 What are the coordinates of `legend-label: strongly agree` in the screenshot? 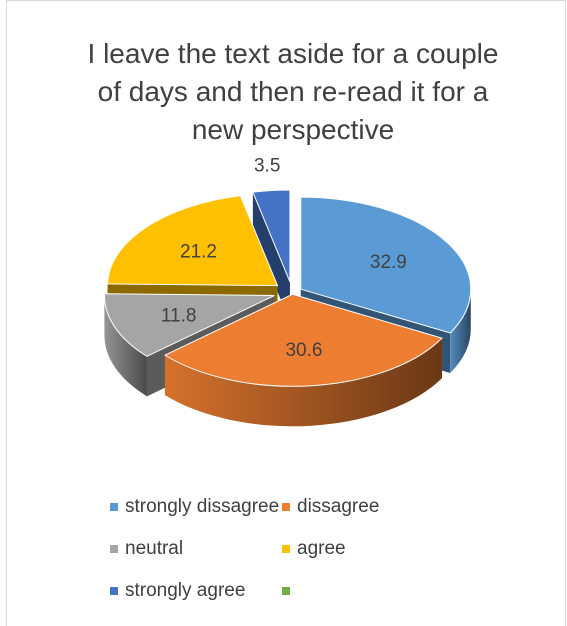 It's located at (185, 590).